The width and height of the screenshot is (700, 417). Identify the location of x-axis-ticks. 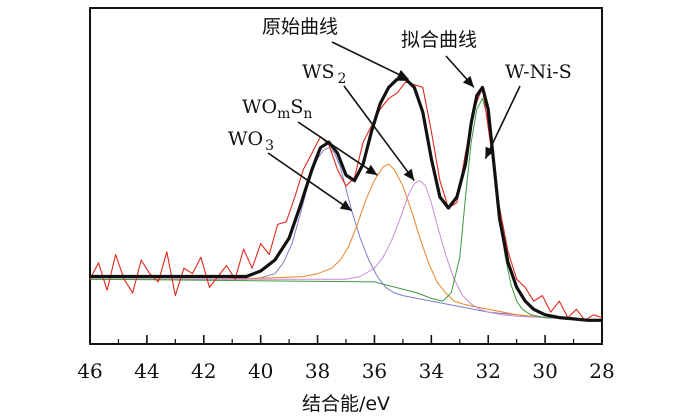
(346, 339).